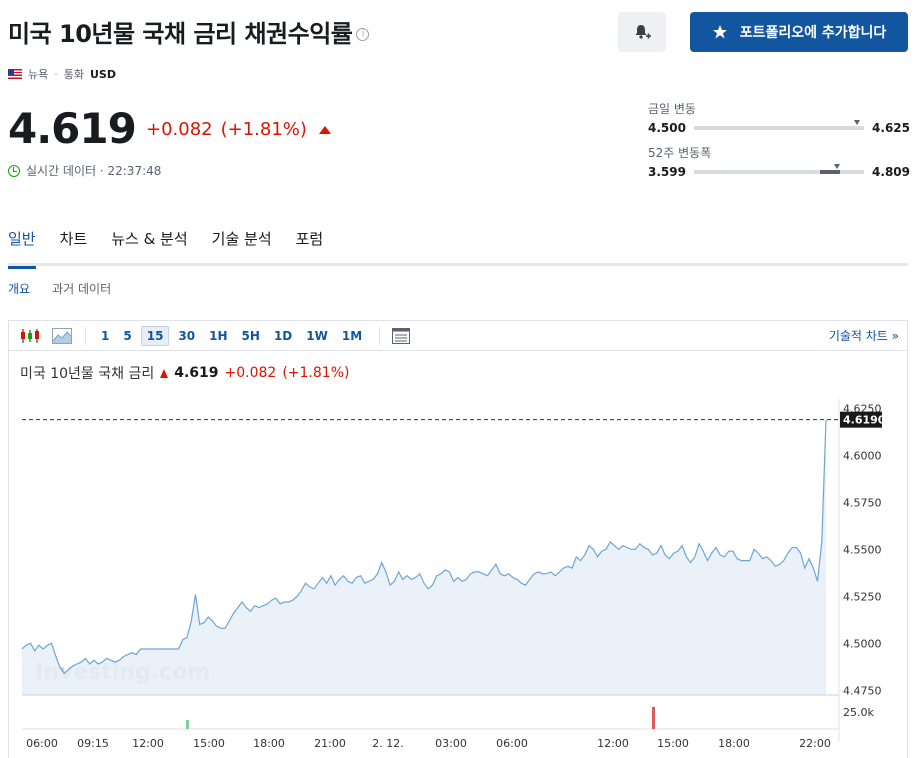  I want to click on alert-button, so click(642, 32).